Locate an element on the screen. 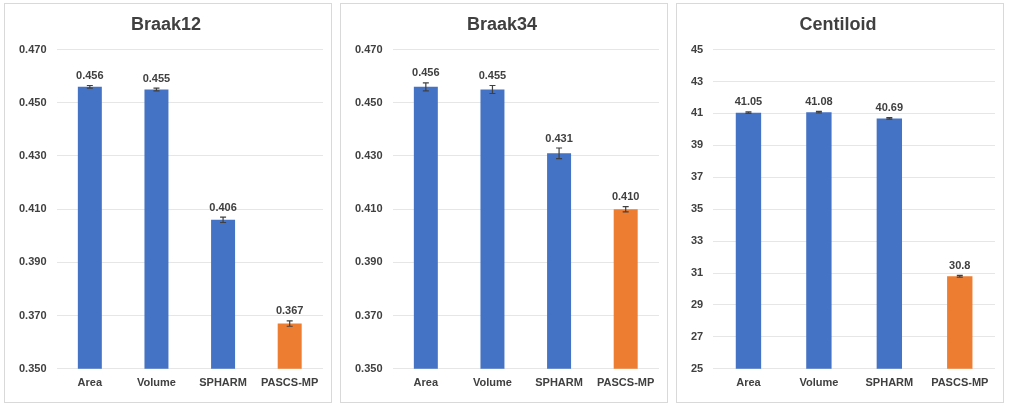 The image size is (1013, 406). y-tick-label: 35 is located at coordinates (697, 208).